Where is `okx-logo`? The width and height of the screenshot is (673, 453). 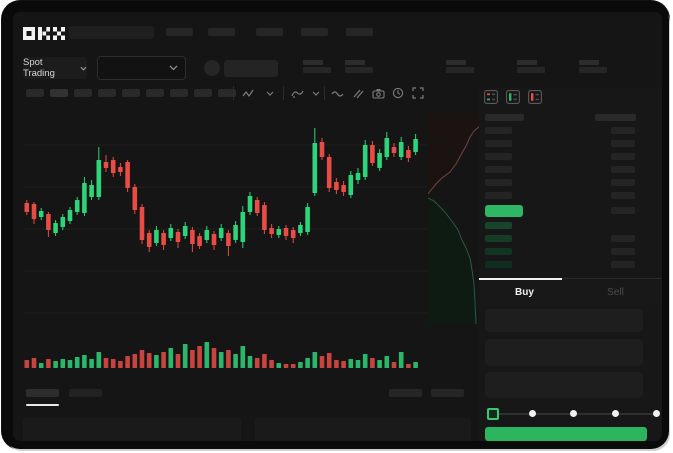
okx-logo is located at coordinates (44, 33).